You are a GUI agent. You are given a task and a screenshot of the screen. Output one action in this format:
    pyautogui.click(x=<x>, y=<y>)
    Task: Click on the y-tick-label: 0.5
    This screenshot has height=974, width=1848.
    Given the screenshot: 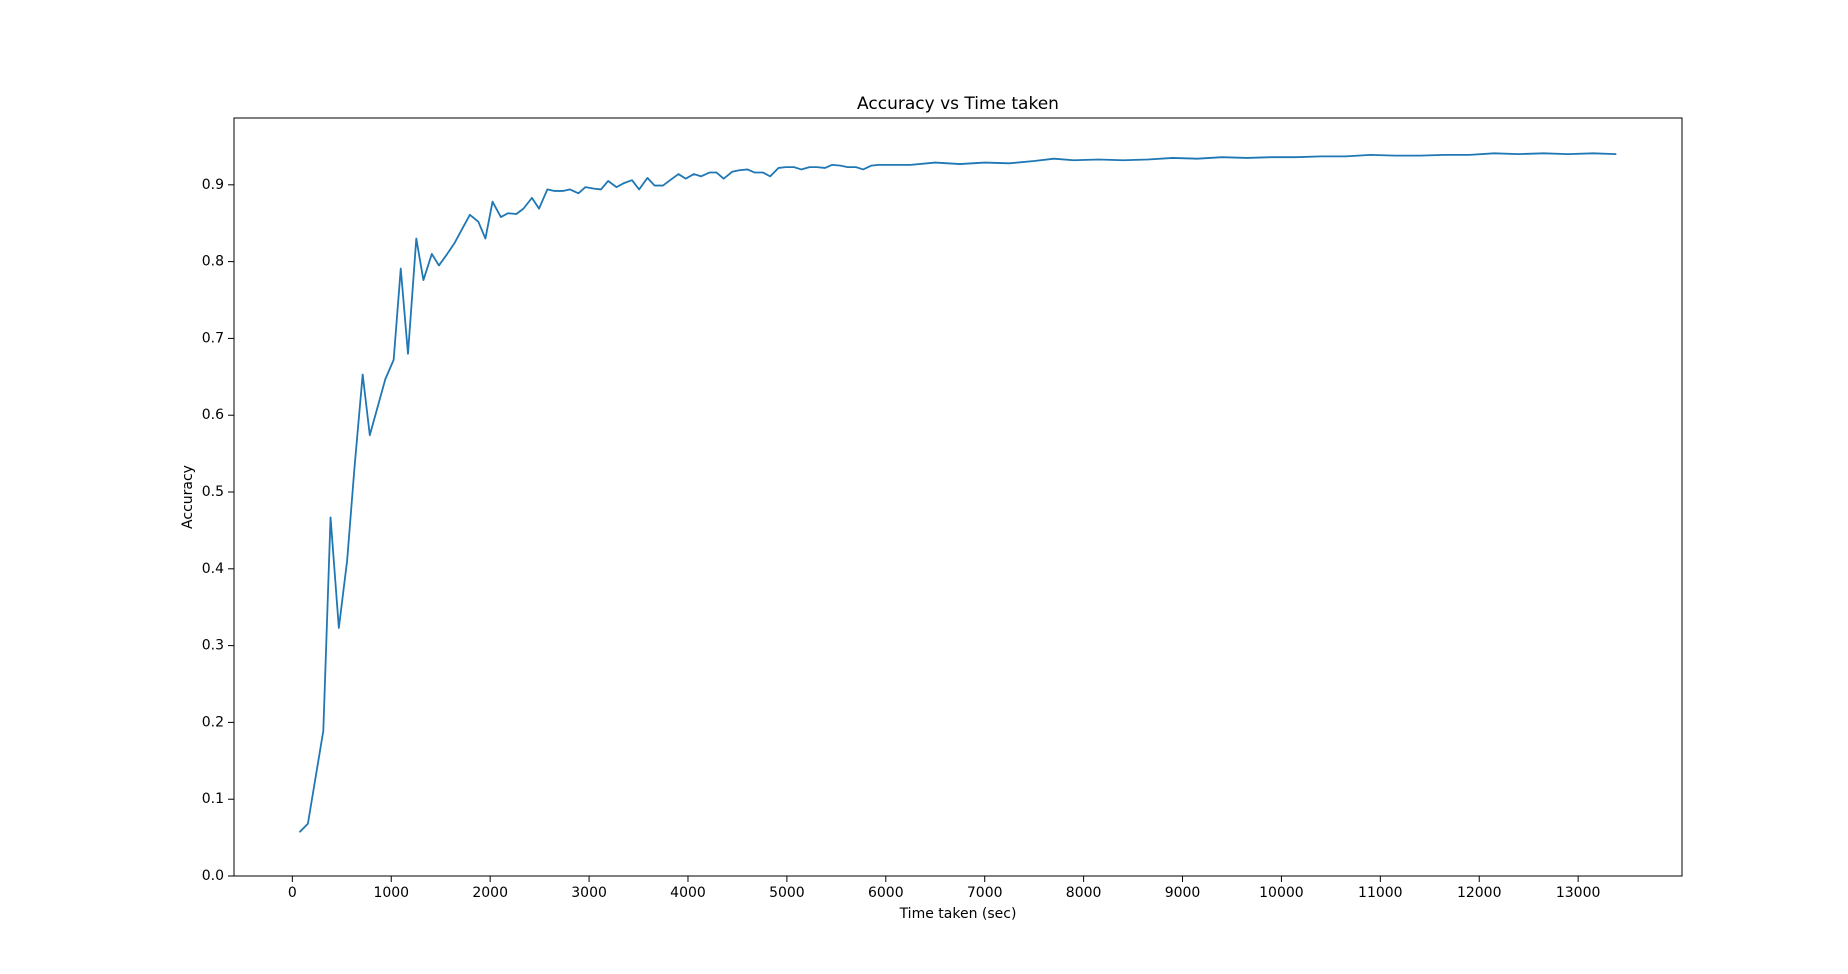 What is the action you would take?
    pyautogui.click(x=213, y=492)
    